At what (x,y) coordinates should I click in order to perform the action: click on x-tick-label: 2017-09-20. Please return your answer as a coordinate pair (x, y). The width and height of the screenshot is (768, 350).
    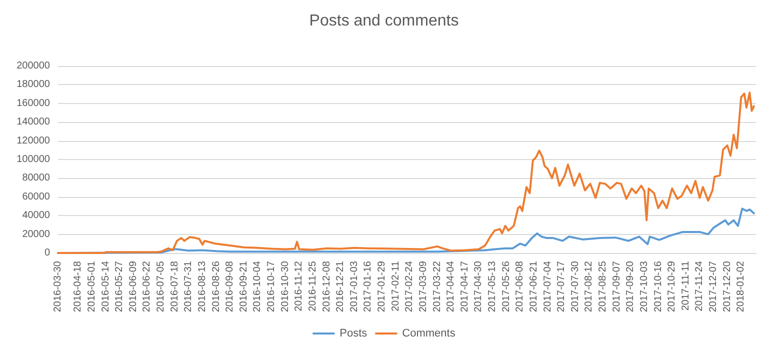
    Looking at the image, I should click on (630, 286).